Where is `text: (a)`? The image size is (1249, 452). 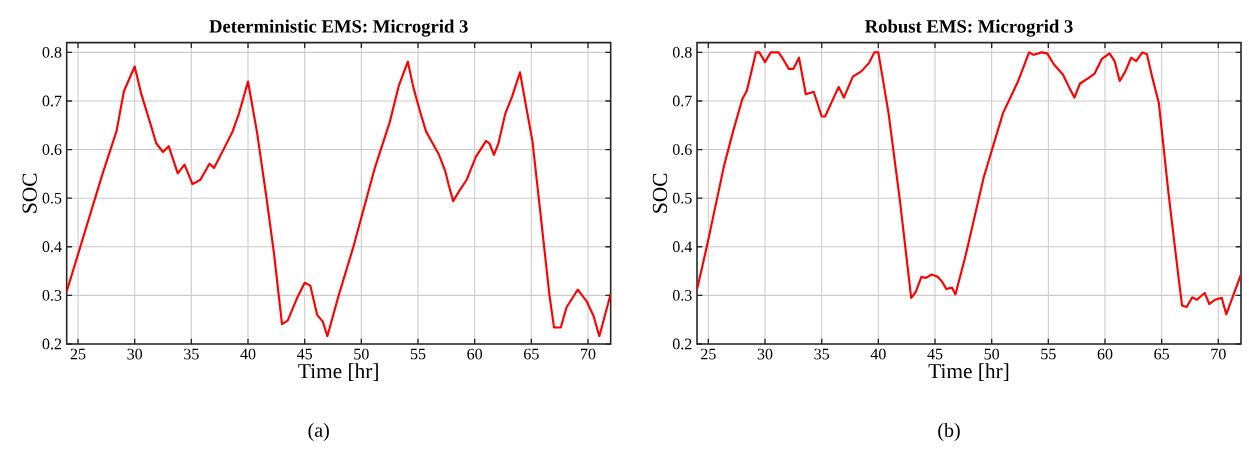
text: (a) is located at coordinates (318, 432).